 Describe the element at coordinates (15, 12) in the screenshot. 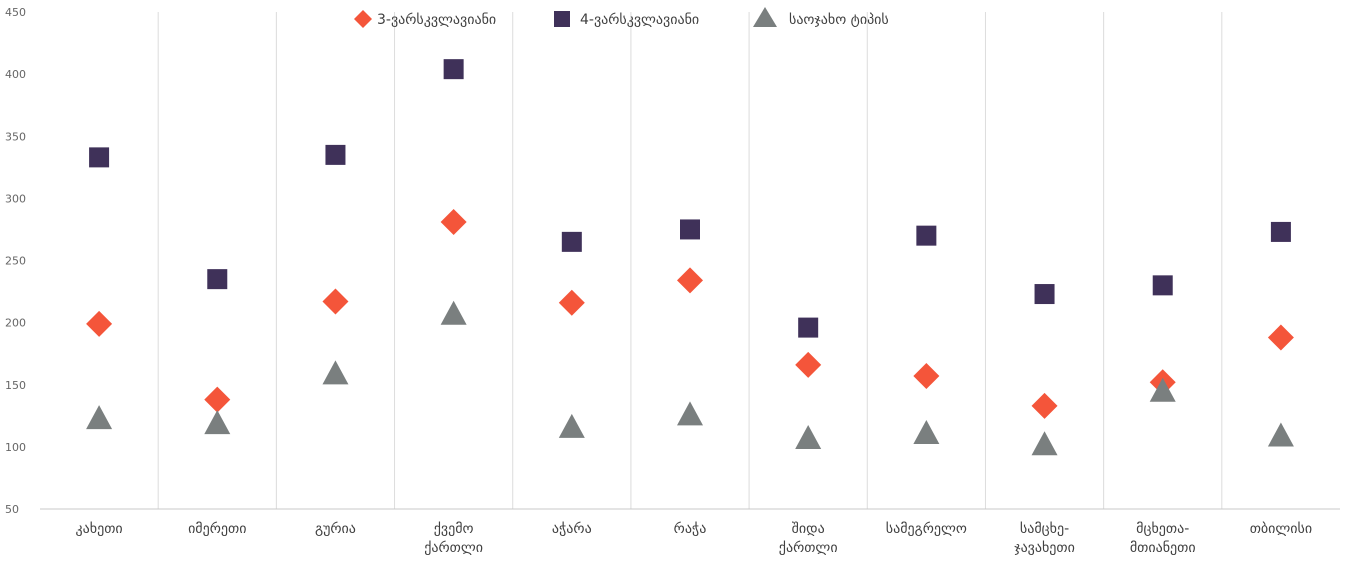

I see `y-tick-label: 450` at that location.